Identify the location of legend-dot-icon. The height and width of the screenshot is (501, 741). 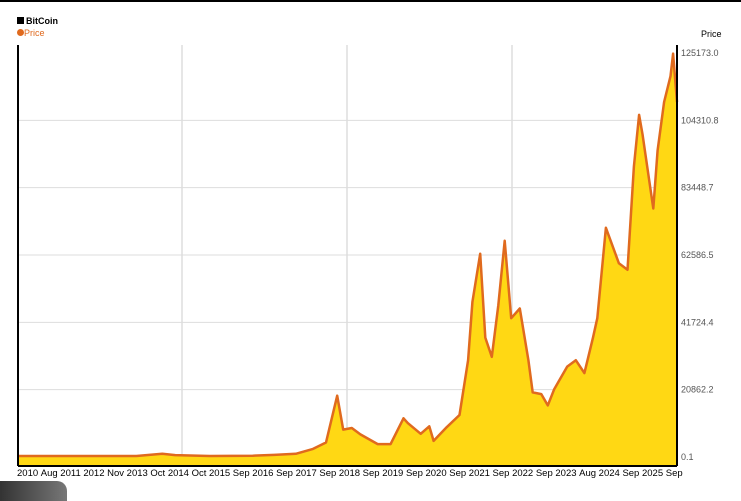
(20, 32).